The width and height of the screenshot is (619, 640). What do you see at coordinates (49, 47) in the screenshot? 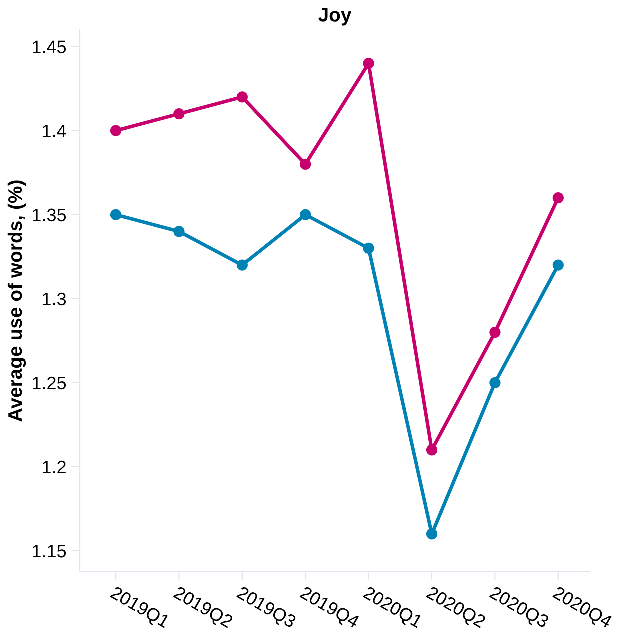
I see `y-tick-label: 1.45` at bounding box center [49, 47].